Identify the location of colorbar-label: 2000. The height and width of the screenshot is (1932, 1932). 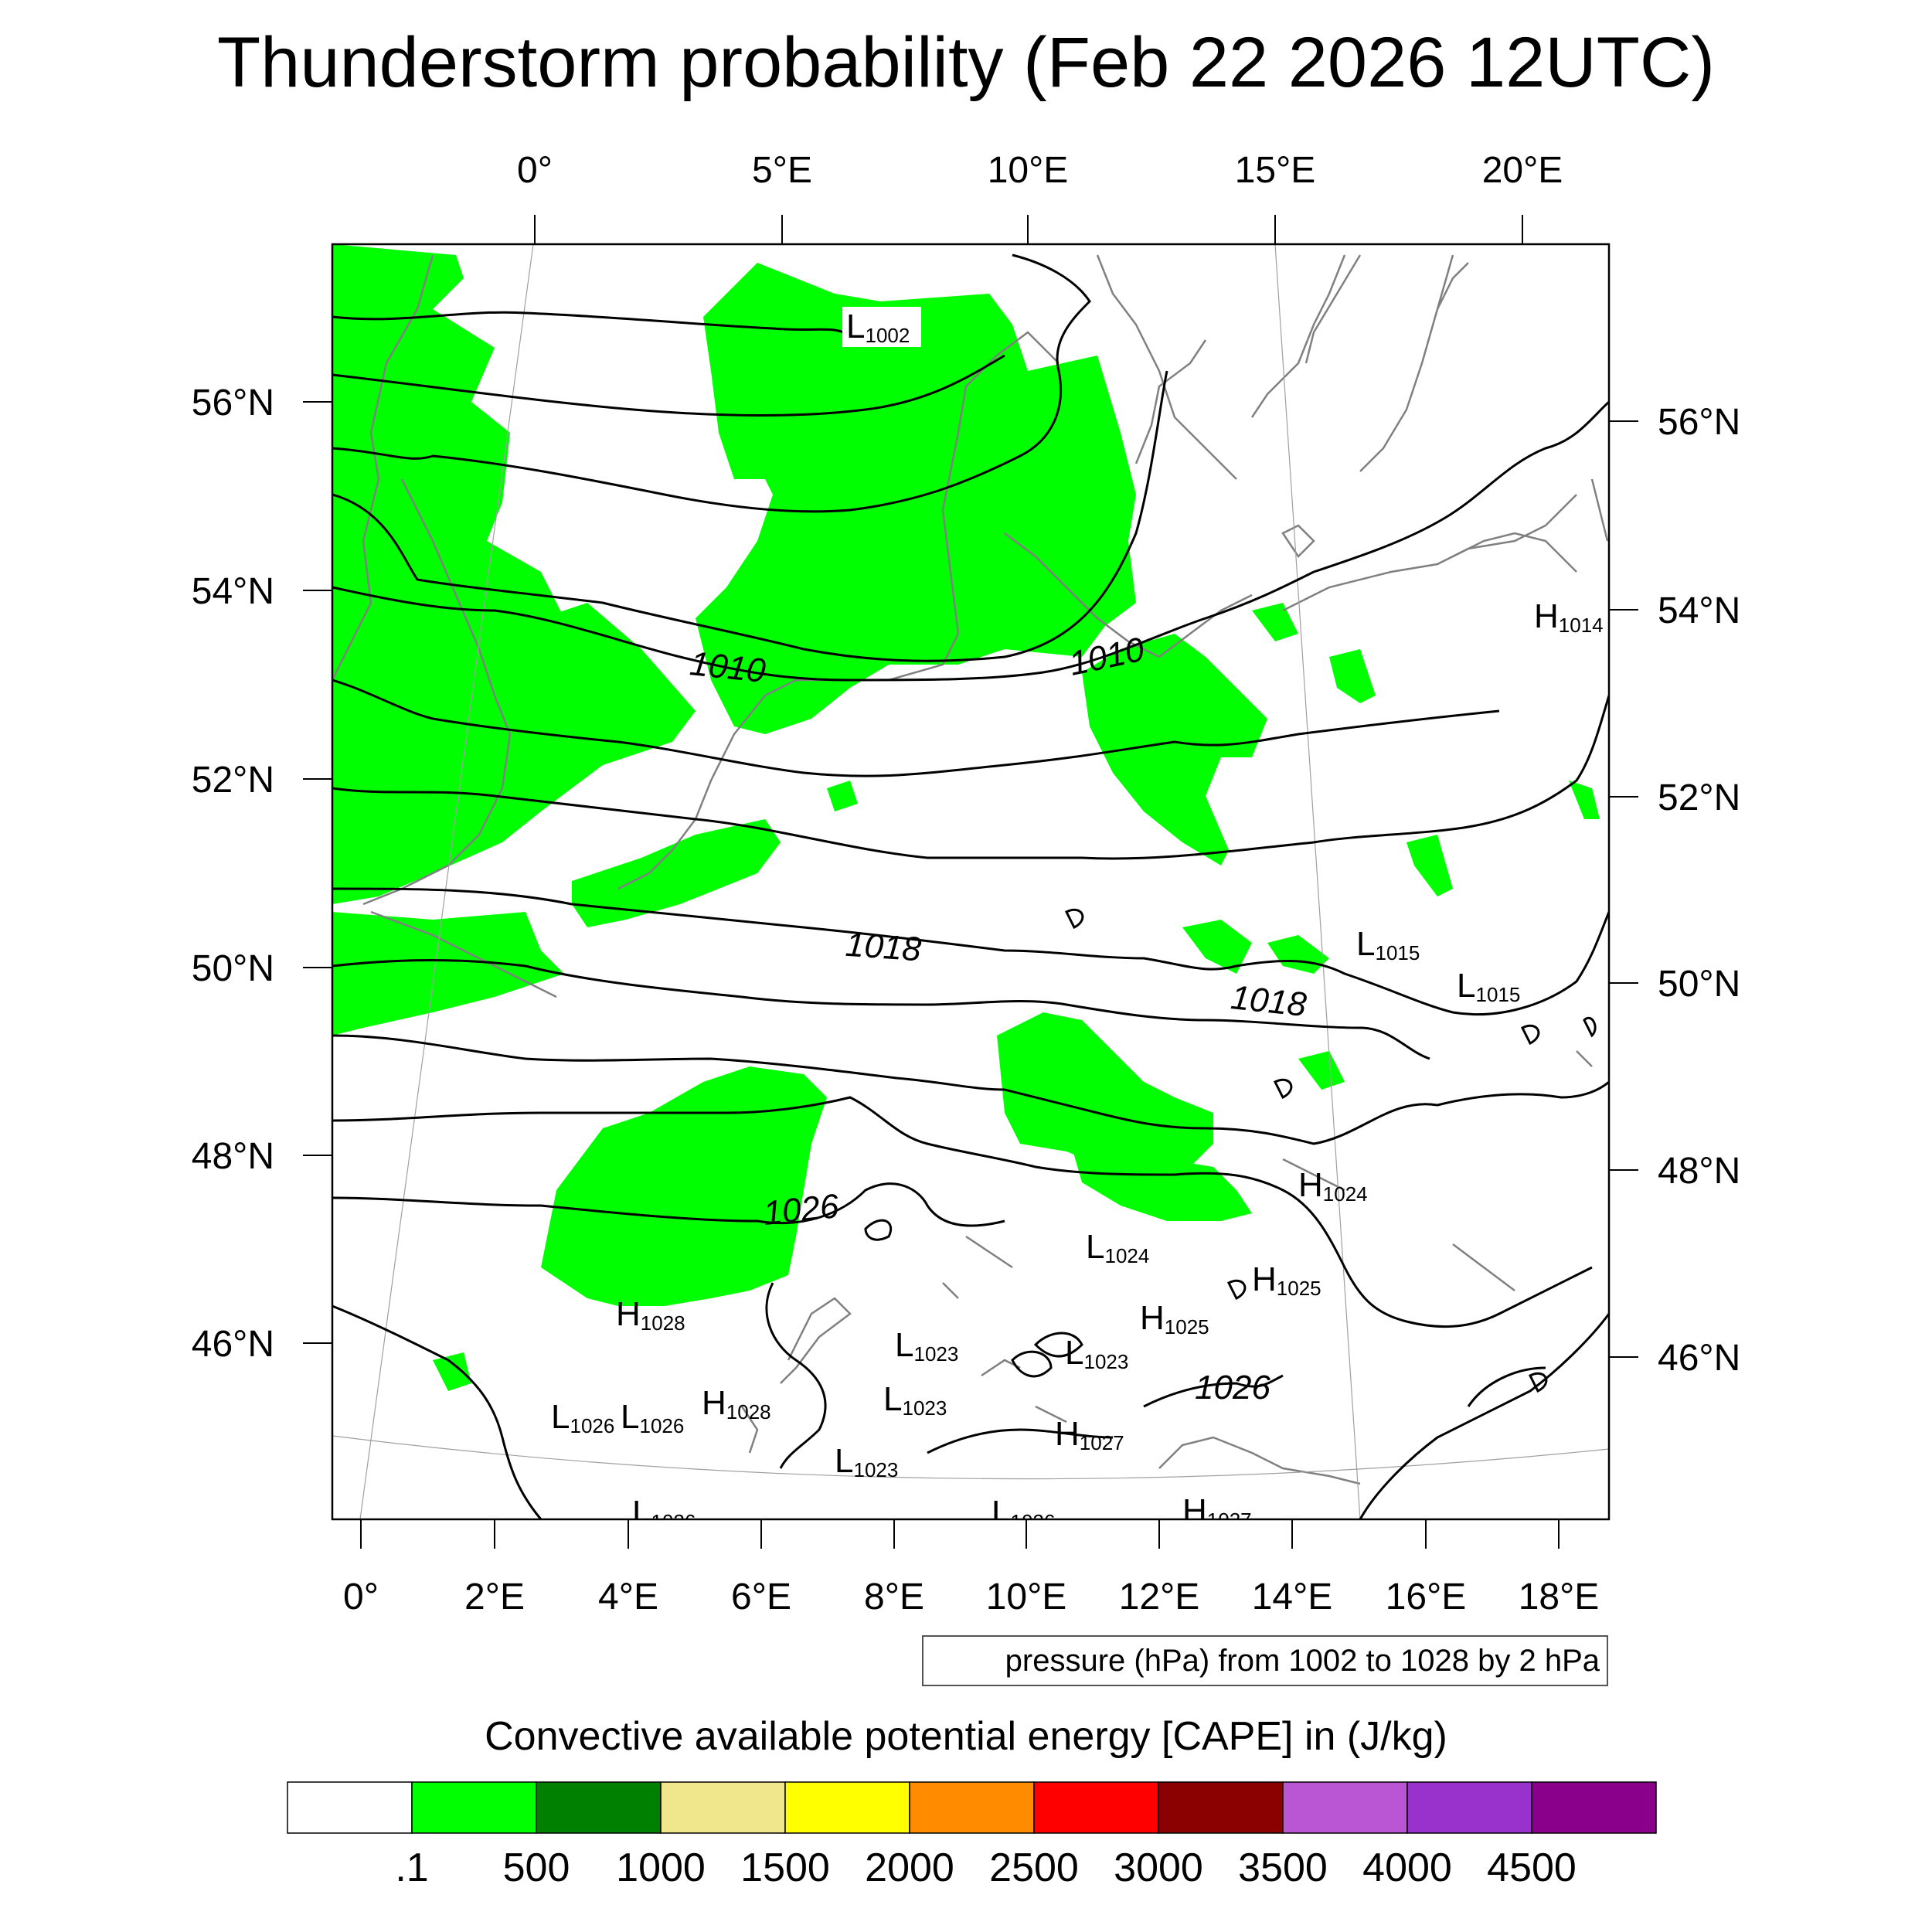
(910, 1868).